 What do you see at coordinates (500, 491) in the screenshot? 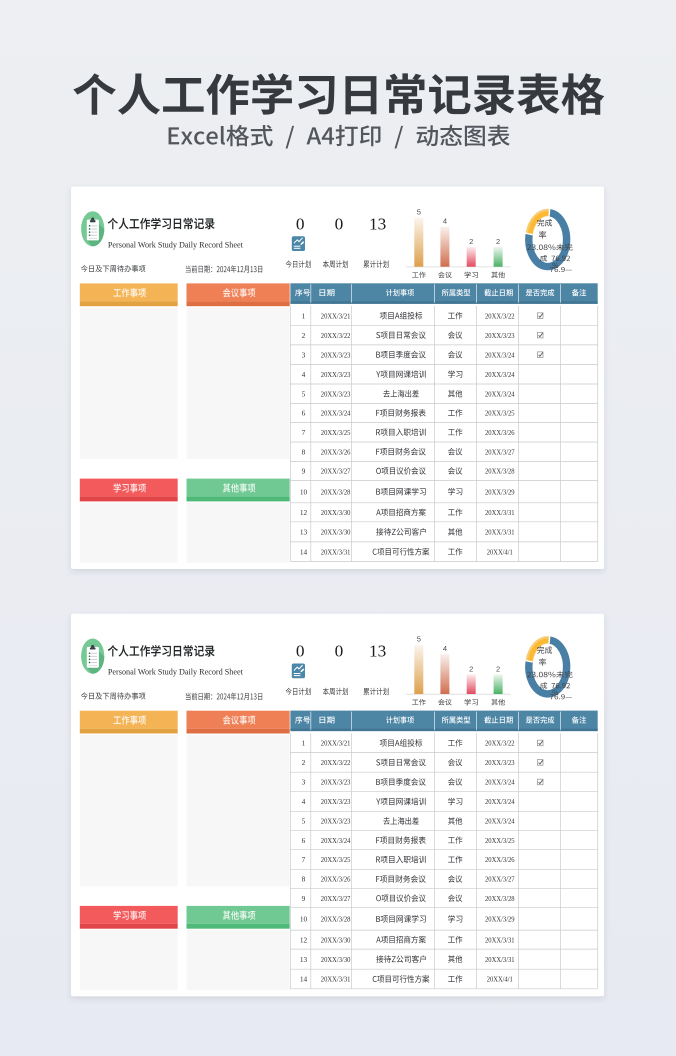
I see `svg-text: 20XX/3/29` at bounding box center [500, 491].